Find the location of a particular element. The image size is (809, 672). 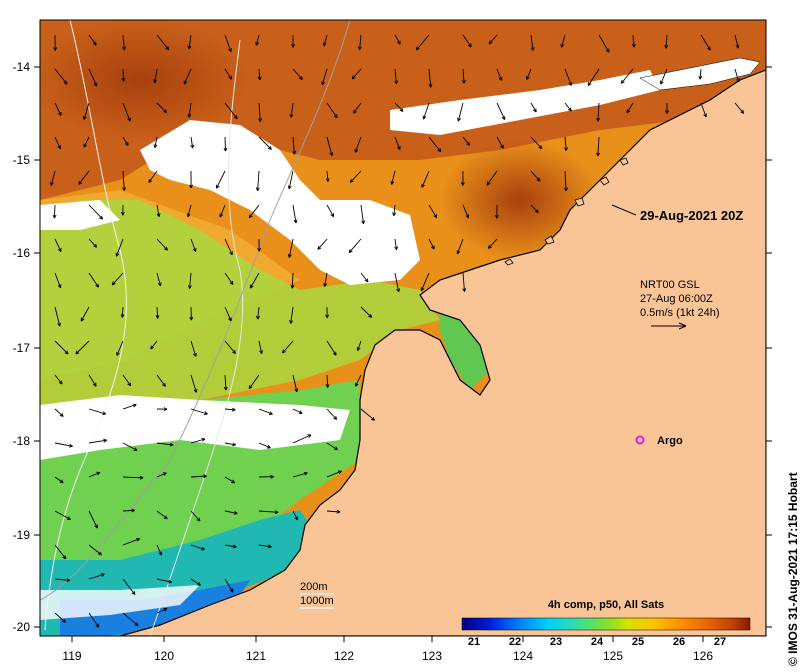

colorbar-tick-label: 27 is located at coordinates (720, 642).